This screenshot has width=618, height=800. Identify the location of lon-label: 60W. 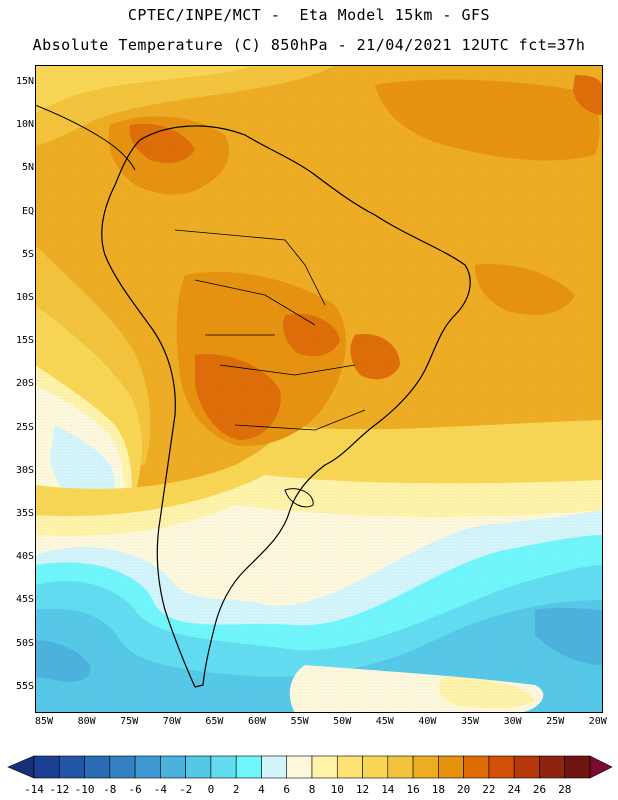
(257, 721).